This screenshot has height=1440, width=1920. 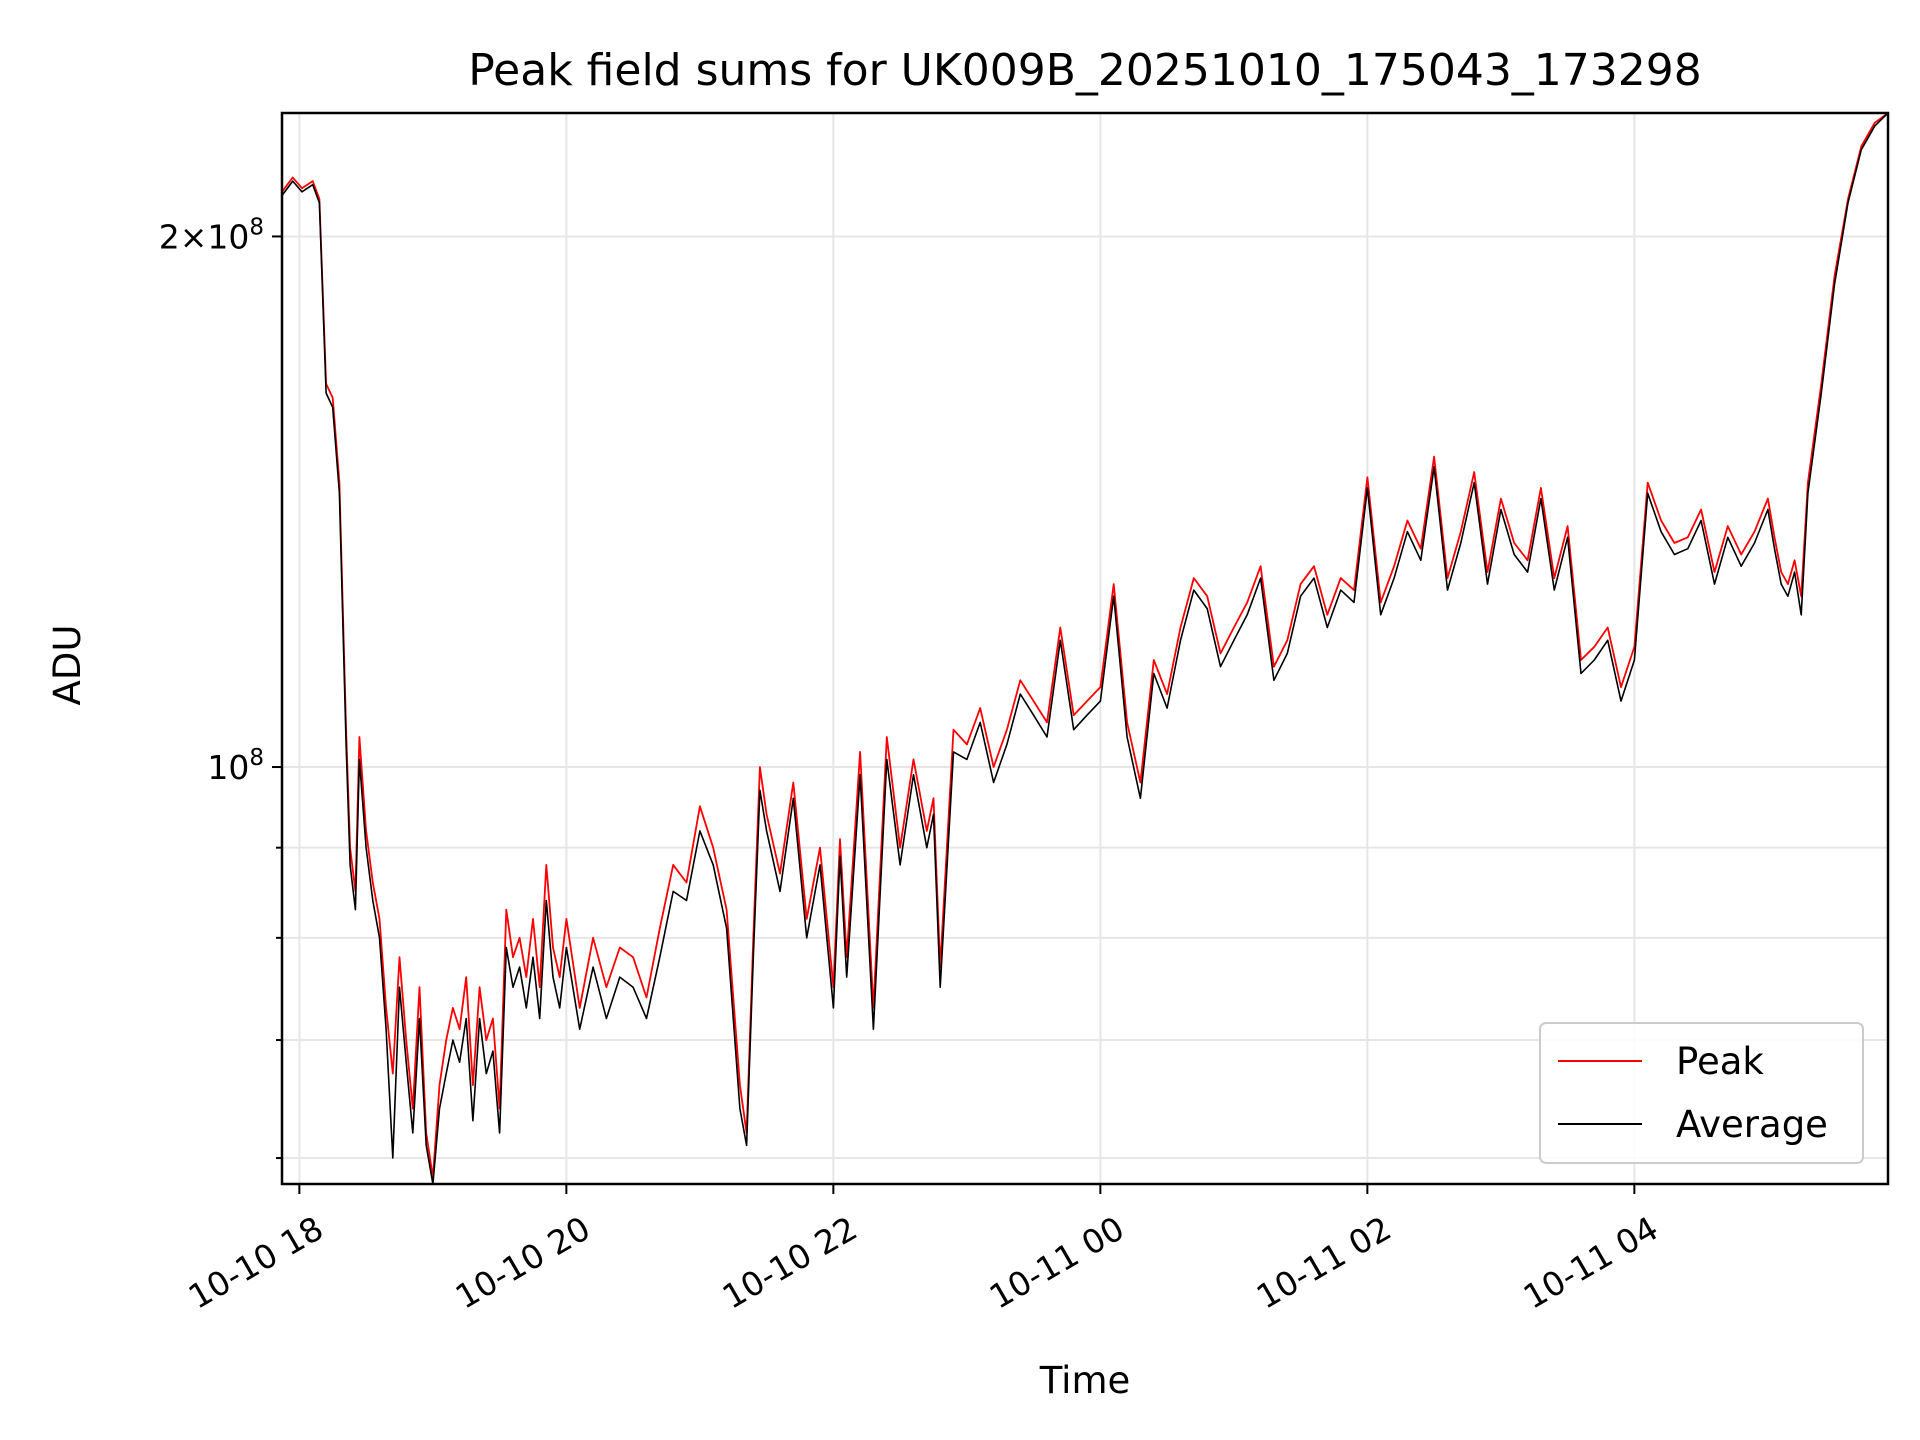 What do you see at coordinates (1720, 1061) in the screenshot?
I see `legend-label: Peak` at bounding box center [1720, 1061].